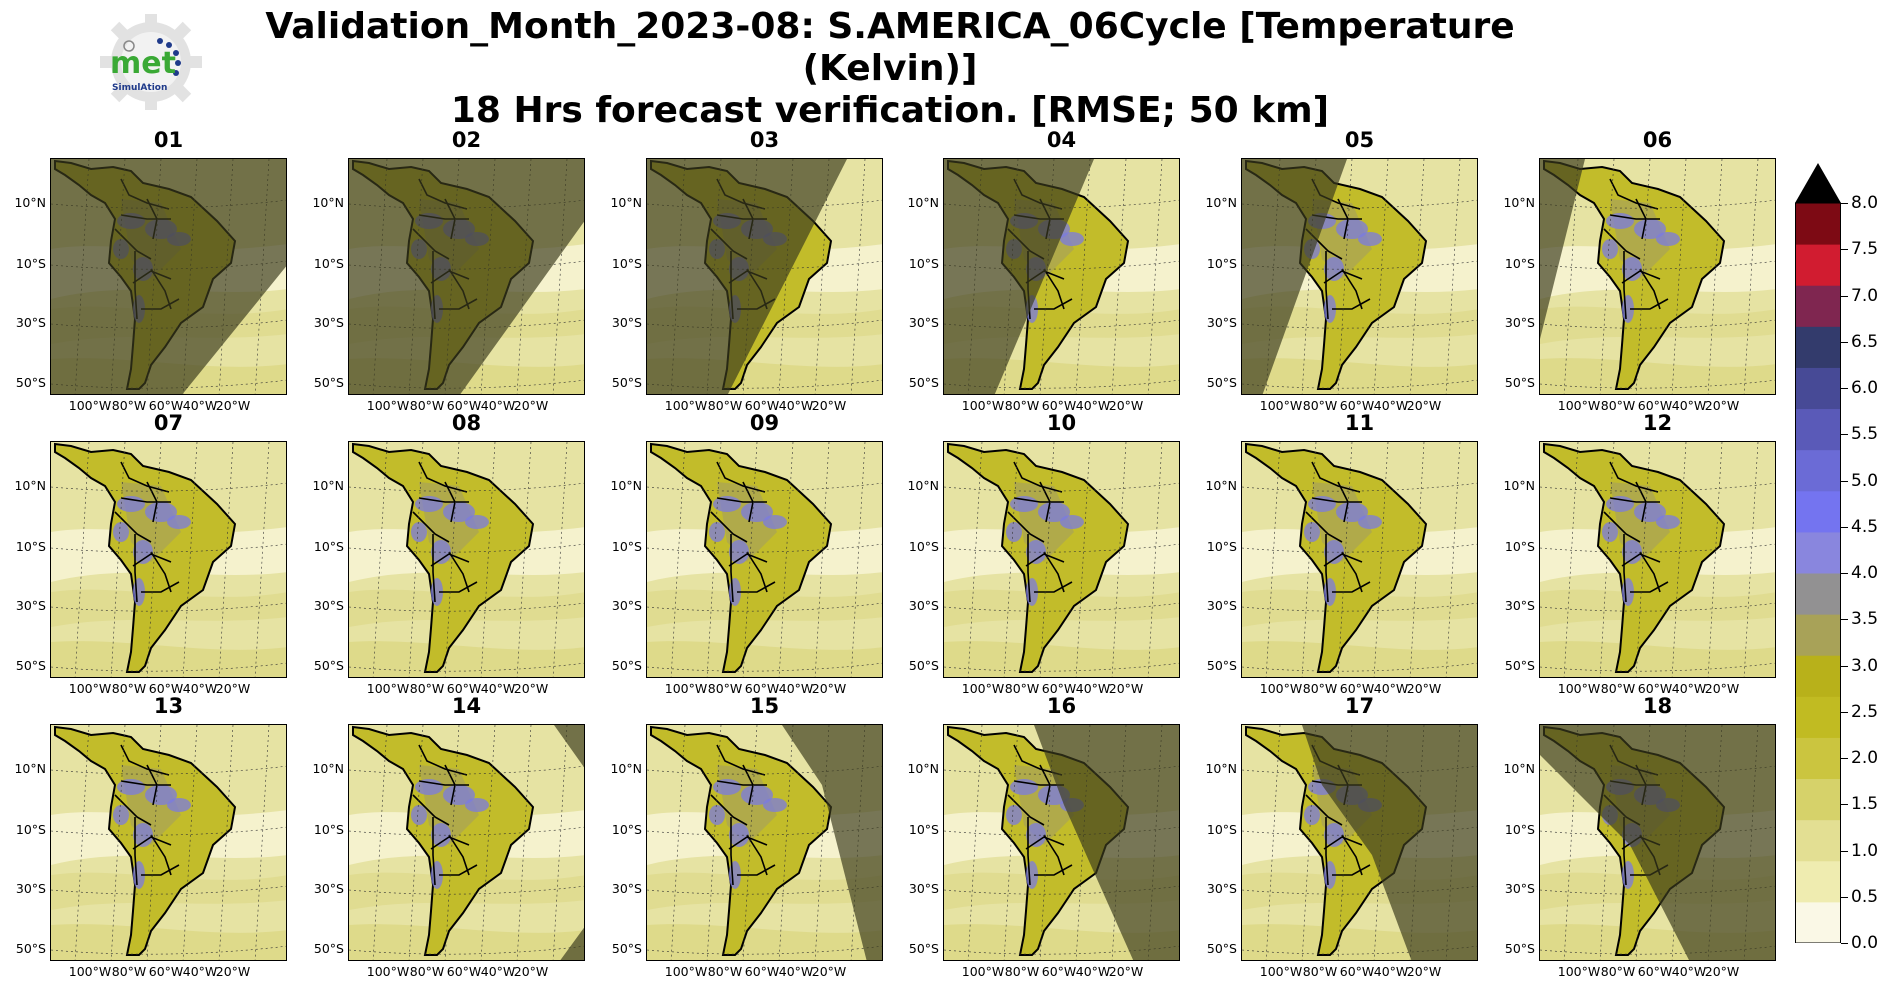 This screenshot has height=988, width=1896. Describe the element at coordinates (1359, 706) in the screenshot. I see `panel-title: 17` at that location.